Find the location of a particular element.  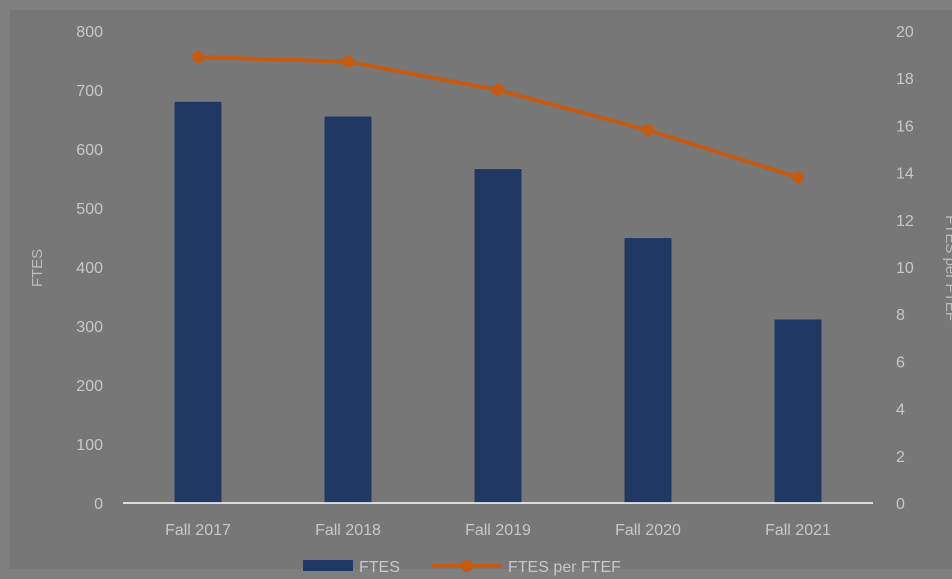

legend-swatch-marker is located at coordinates (467, 566).